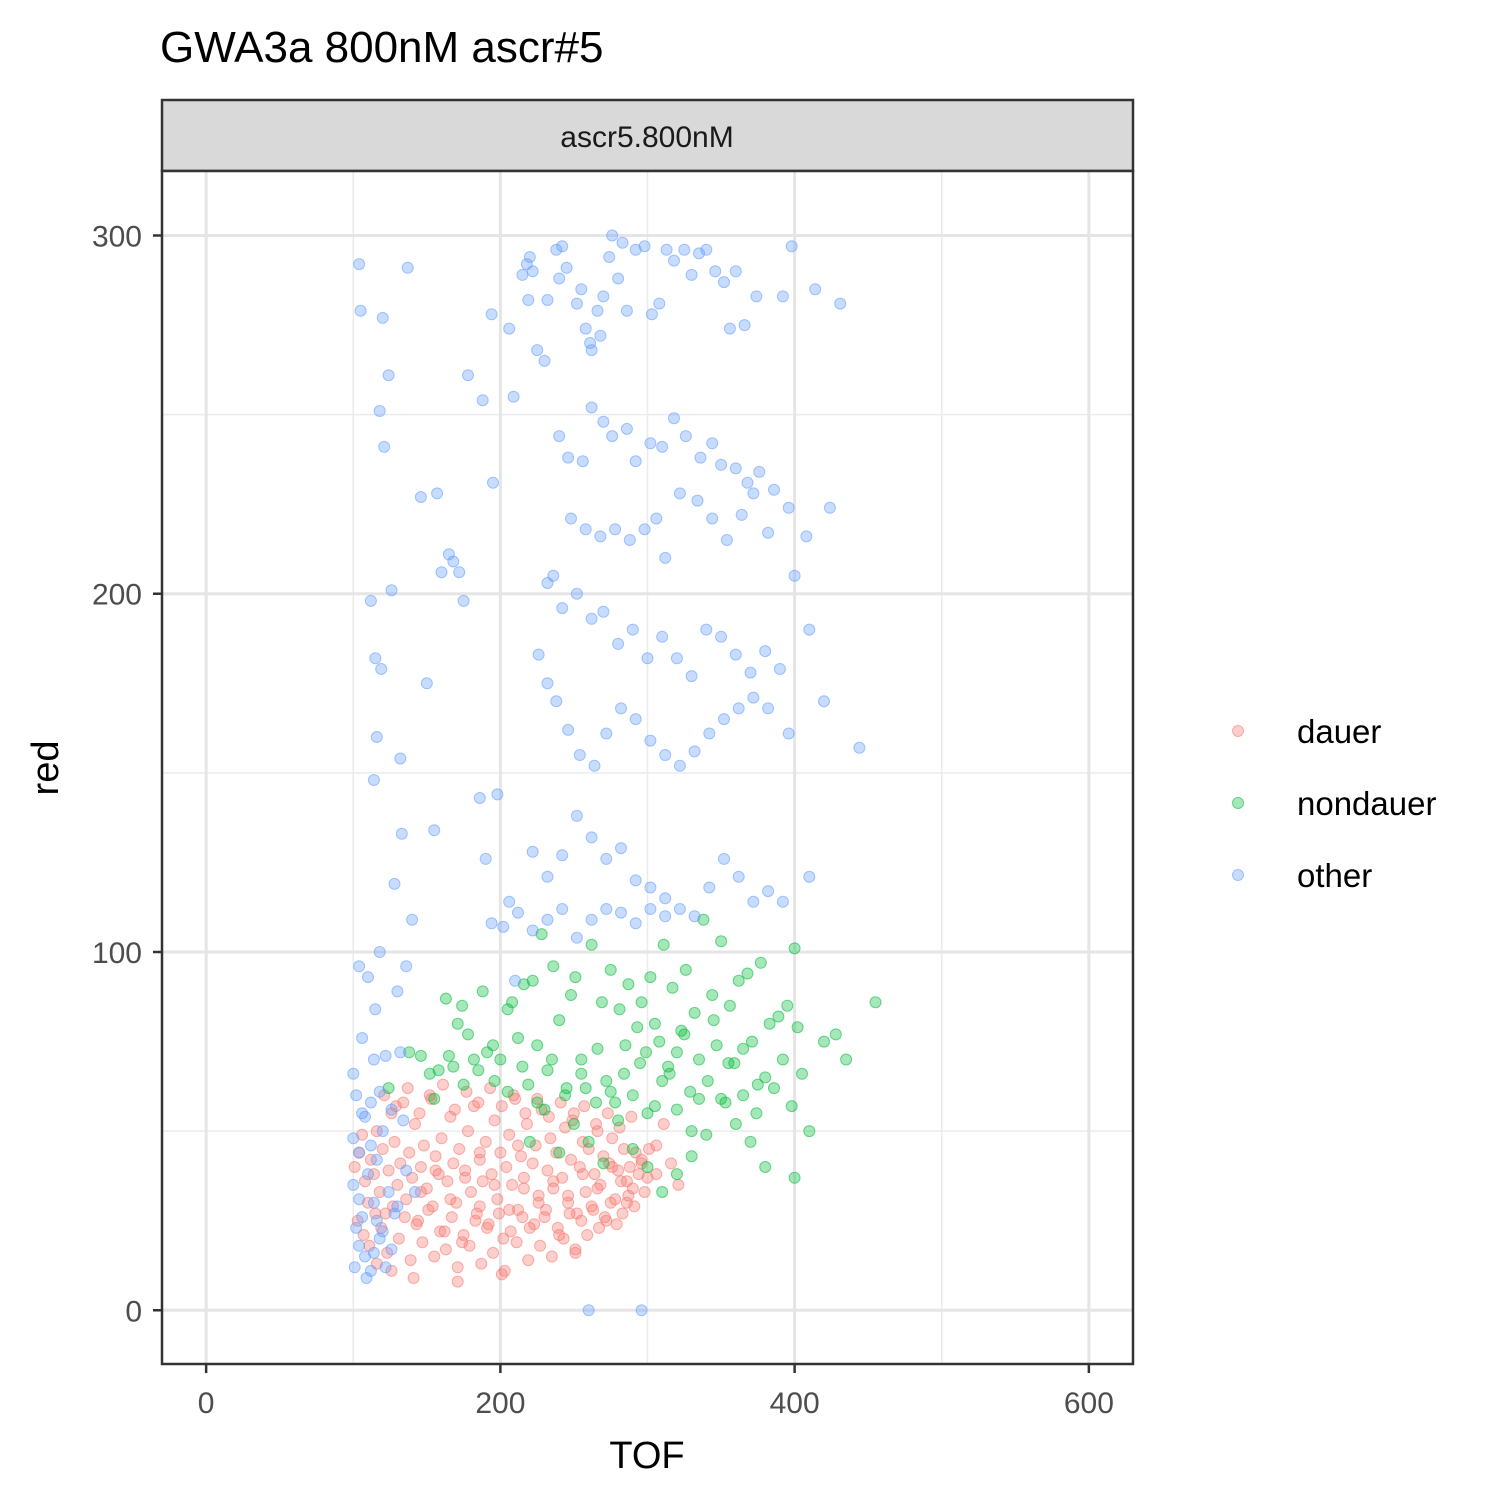 The image size is (1500, 1500). Describe the element at coordinates (1339, 731) in the screenshot. I see `legend-label-dauer: dauer` at that location.